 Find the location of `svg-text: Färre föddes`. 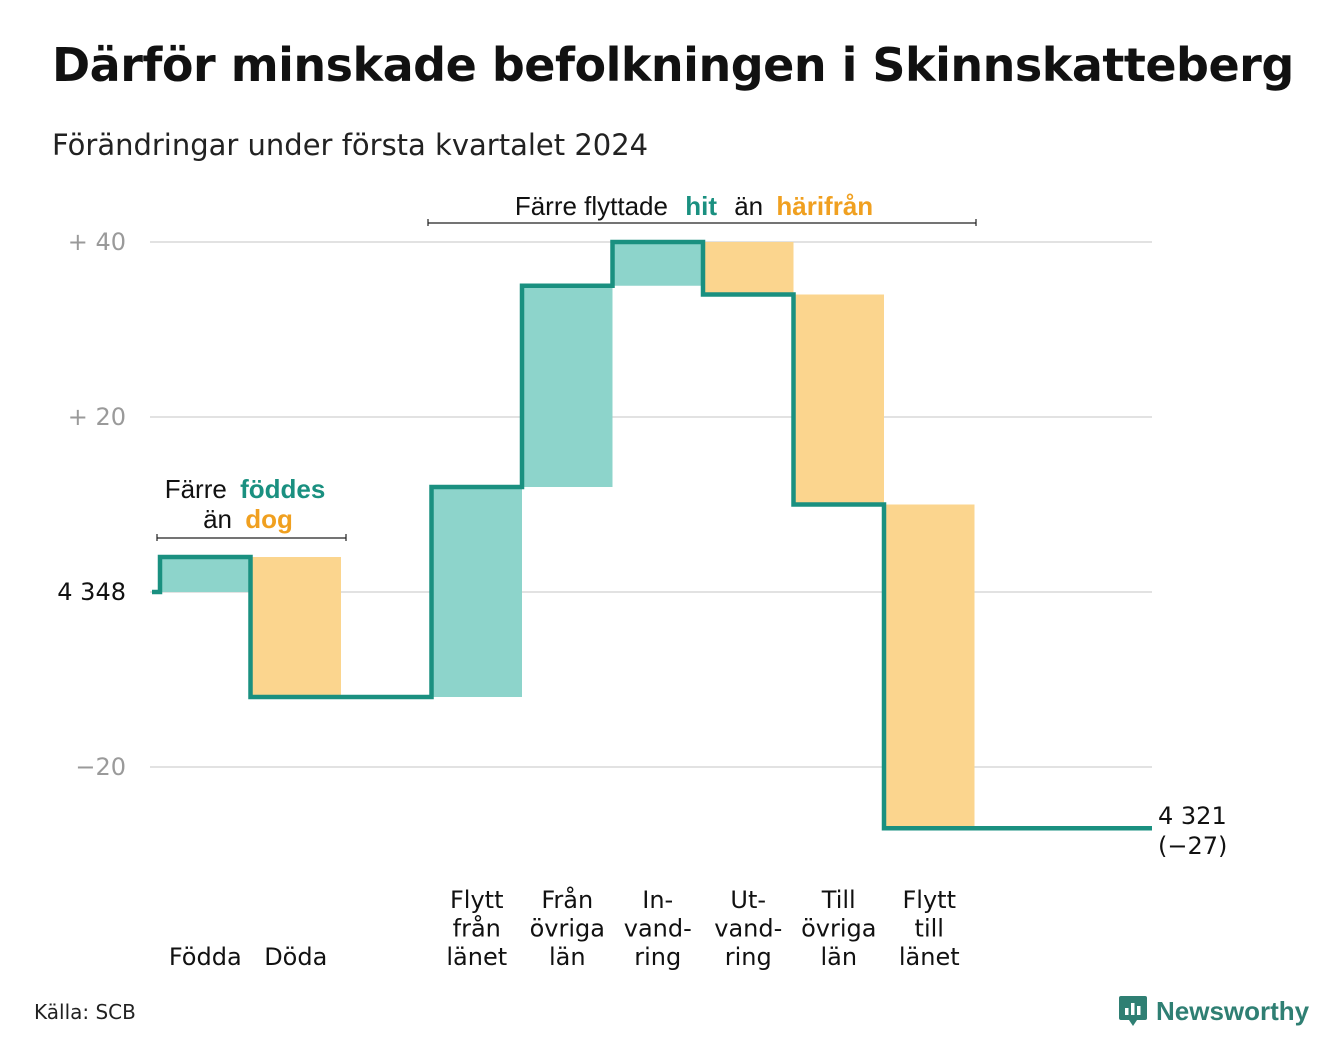

svg-text: Färre föddes is located at coordinates (245, 489).